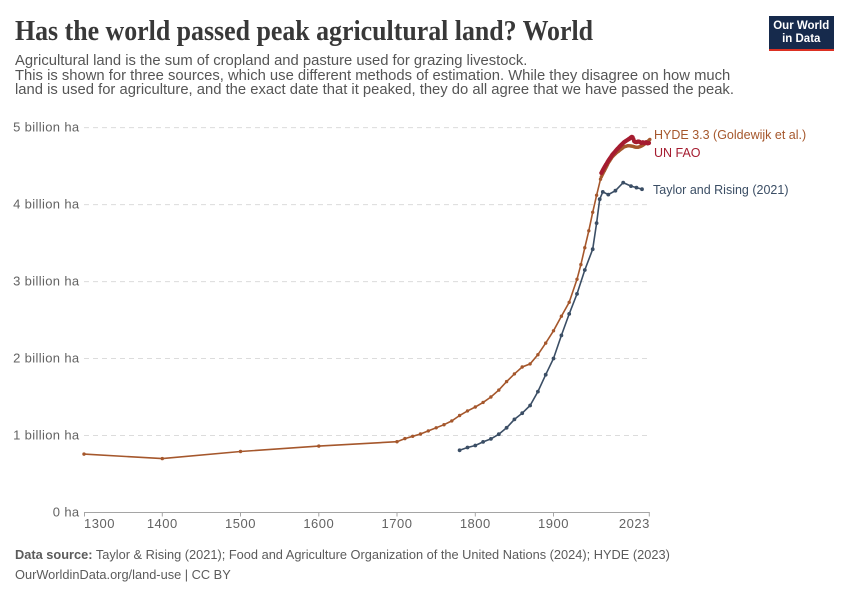 The width and height of the screenshot is (850, 600). What do you see at coordinates (46, 435) in the screenshot?
I see `svg-text: 1 billion ha` at bounding box center [46, 435].